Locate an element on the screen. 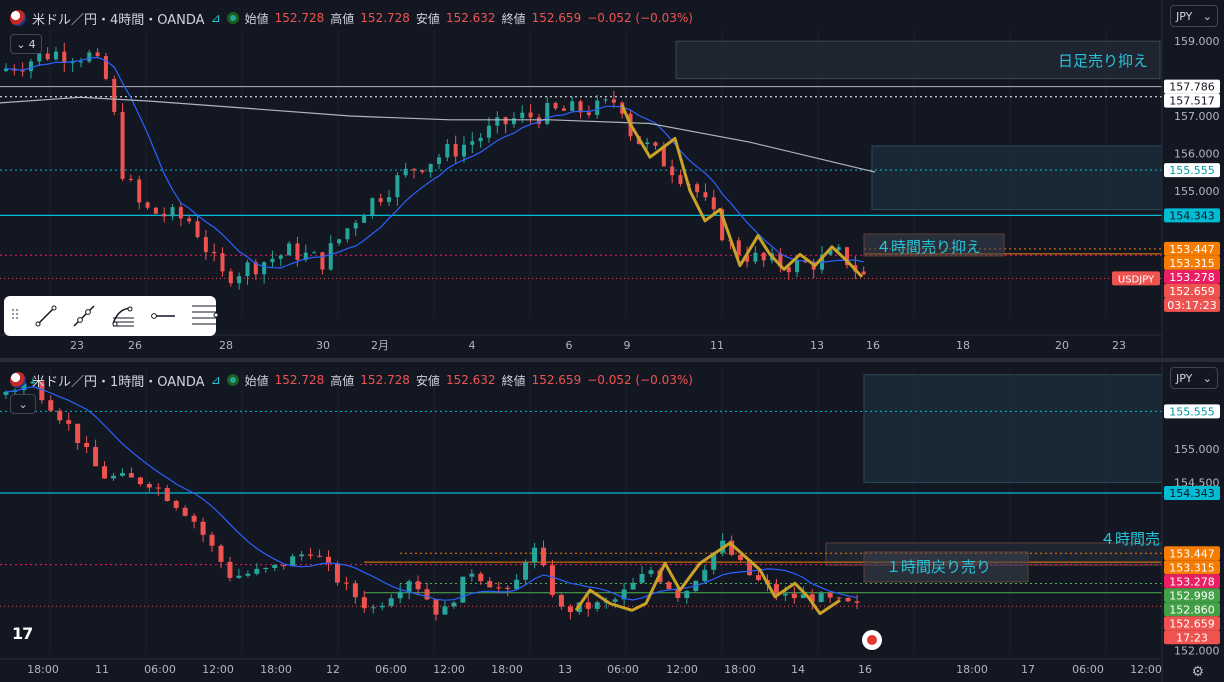 This screenshot has height=682, width=1224. gear-icon: ⚙ is located at coordinates (1197, 672).